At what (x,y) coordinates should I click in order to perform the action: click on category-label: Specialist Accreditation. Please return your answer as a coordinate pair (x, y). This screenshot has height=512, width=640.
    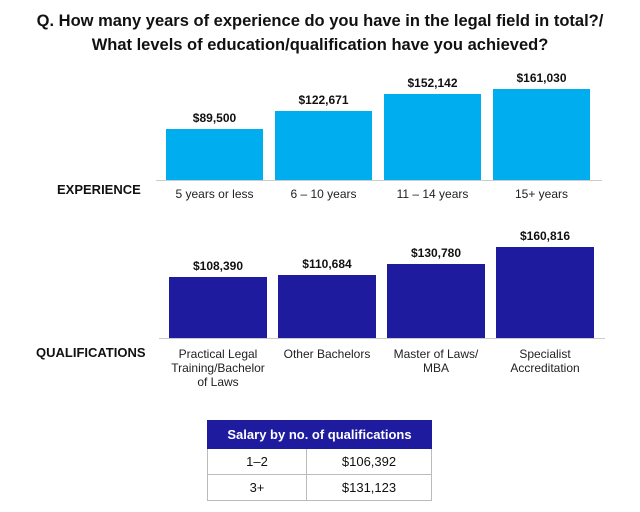
    Looking at the image, I should click on (545, 361).